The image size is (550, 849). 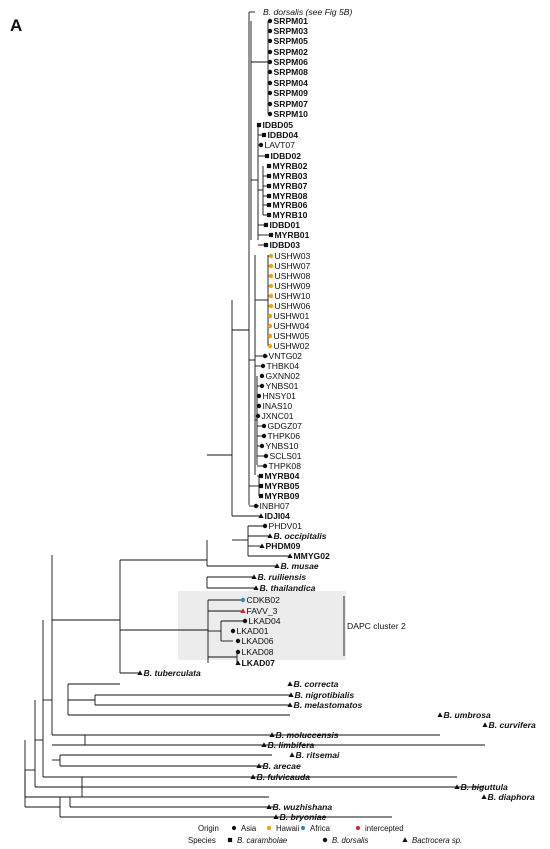 What do you see at coordinates (253, 631) in the screenshot?
I see `tip-label: LKAD01` at bounding box center [253, 631].